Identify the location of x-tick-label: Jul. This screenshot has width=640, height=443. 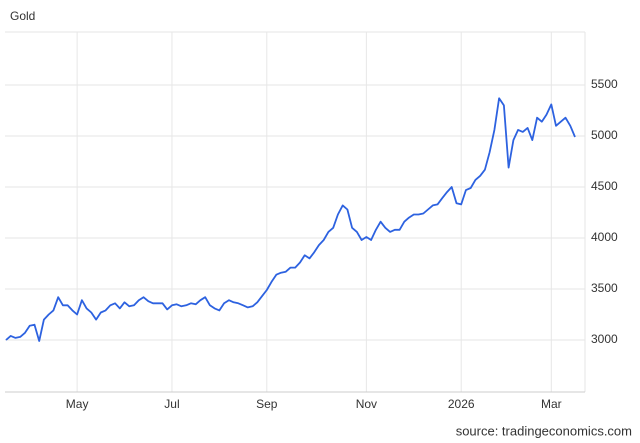
(171, 404).